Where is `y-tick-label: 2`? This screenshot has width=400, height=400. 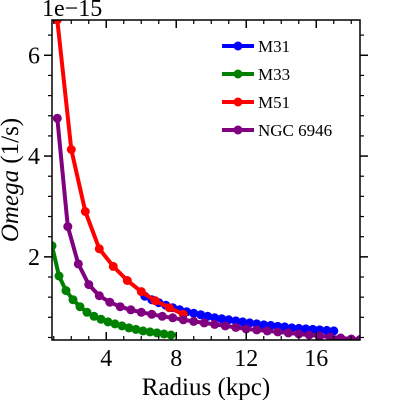
y-tick-label: 2 is located at coordinates (34, 258).